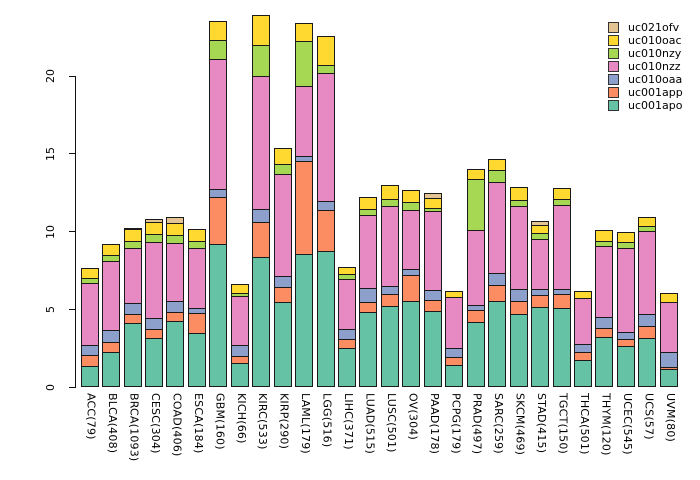 Image resolution: width=700 pixels, height=480 pixels. What do you see at coordinates (306, 423) in the screenshot?
I see `x-axis-label: LAML(179)` at bounding box center [306, 423].